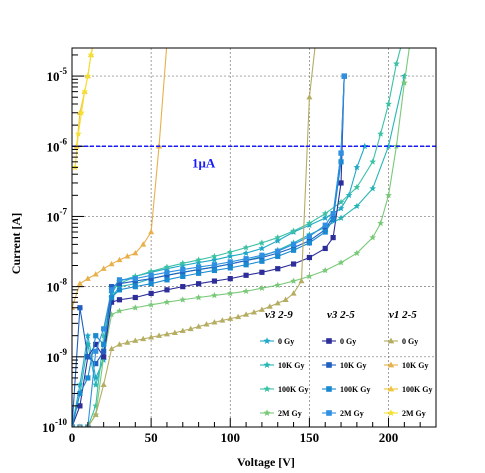  Describe the element at coordinates (417, 389) in the screenshot. I see `legend-entry-label: 100K Gy` at that location.